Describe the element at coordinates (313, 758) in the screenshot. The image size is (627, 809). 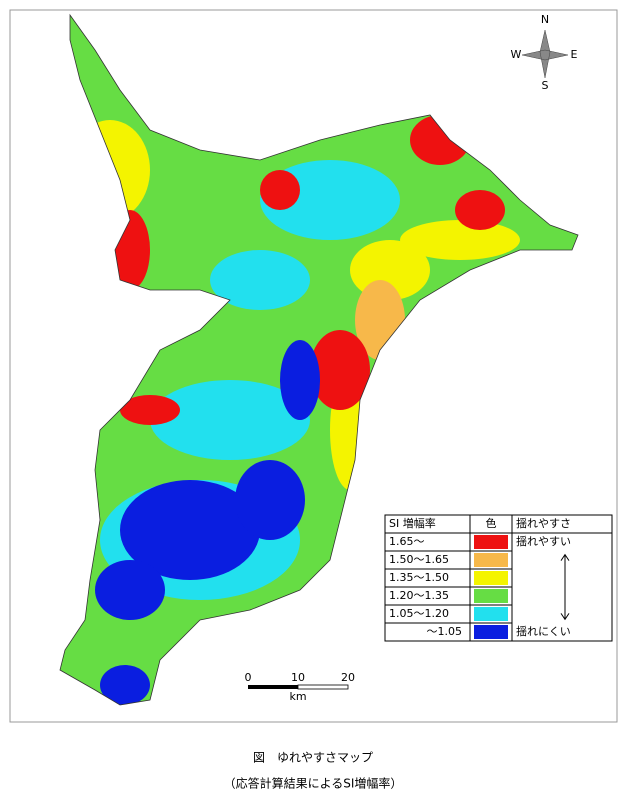
I see `caption-title: 図 ゆれやすさマップ` at that location.